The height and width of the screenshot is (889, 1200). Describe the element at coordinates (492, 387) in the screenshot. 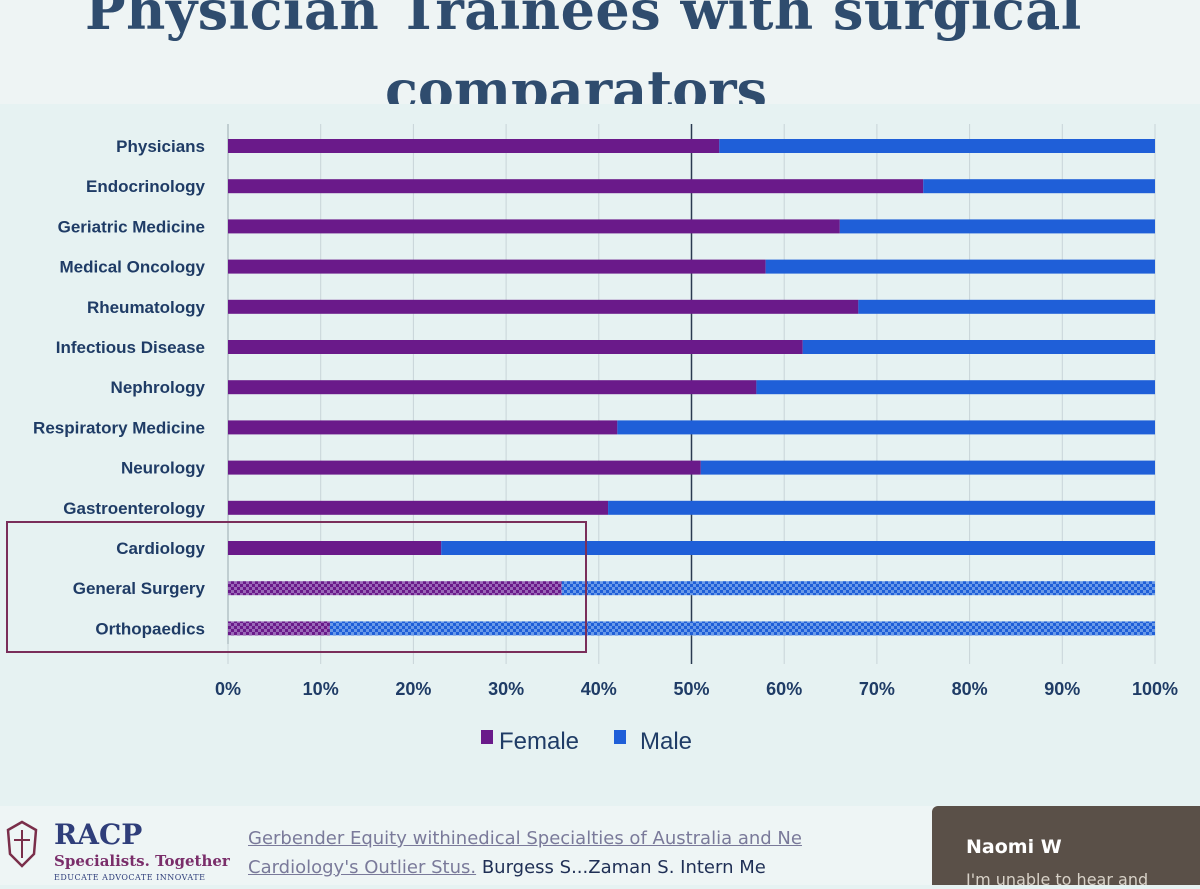

I see `bar-female-nephrology` at that location.